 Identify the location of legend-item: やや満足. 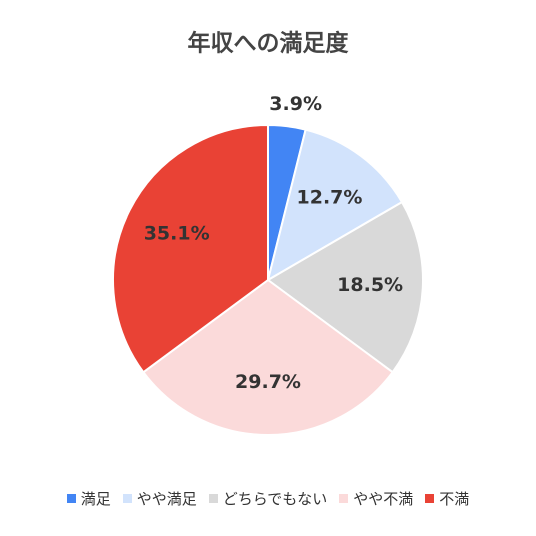
(159, 498).